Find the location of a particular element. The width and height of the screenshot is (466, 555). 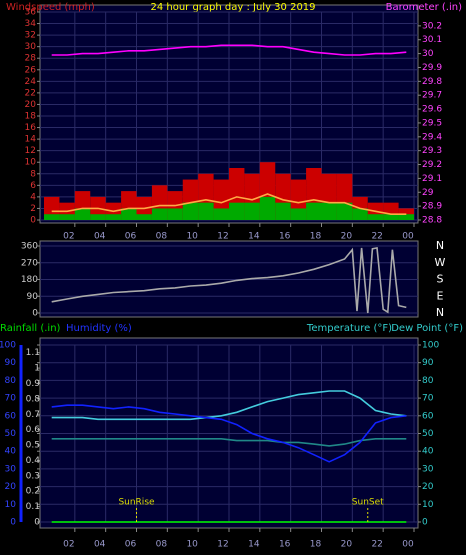

x-tick-label: 20 is located at coordinates (347, 545).